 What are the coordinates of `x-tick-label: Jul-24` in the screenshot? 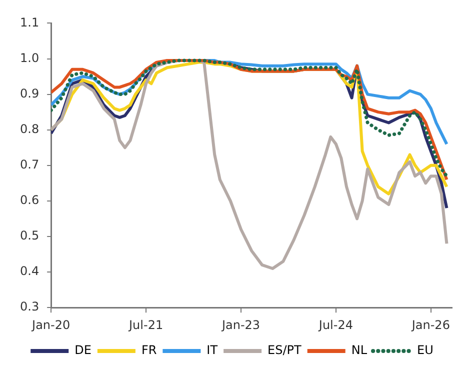 It's located at (335, 325).